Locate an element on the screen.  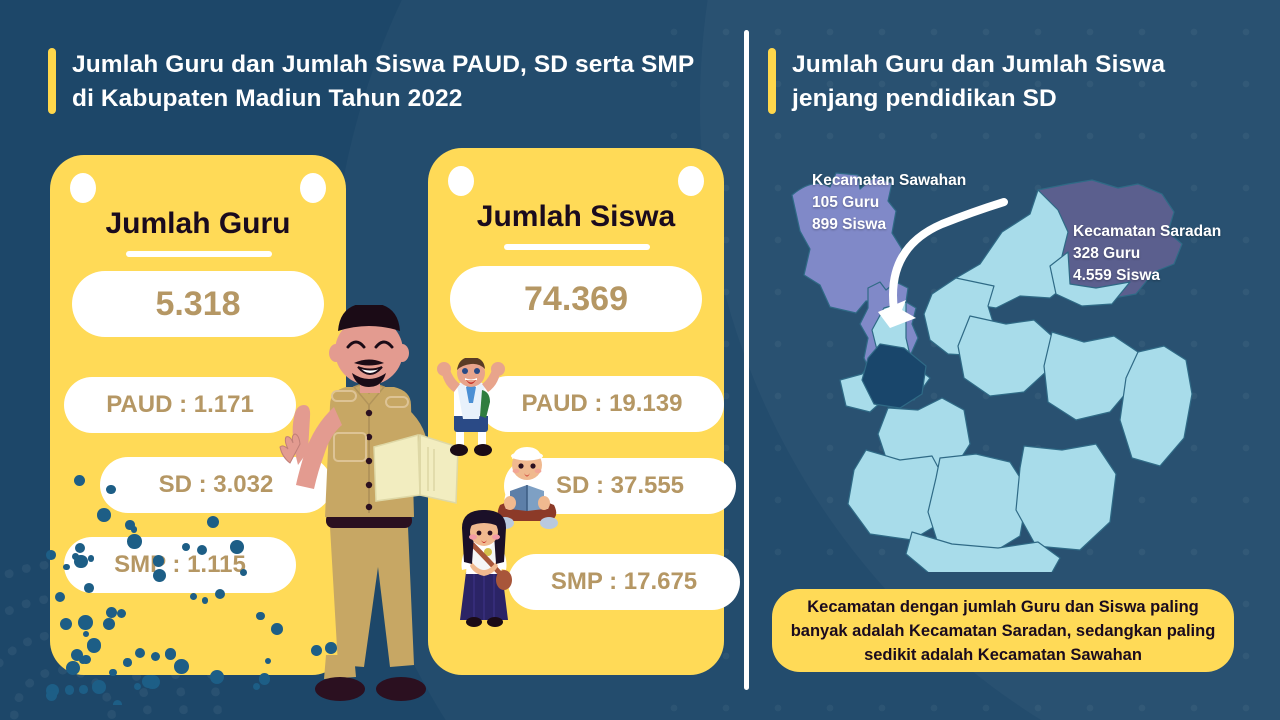
card-guru-item-paud: PAUD : 1.171 is located at coordinates (180, 405).